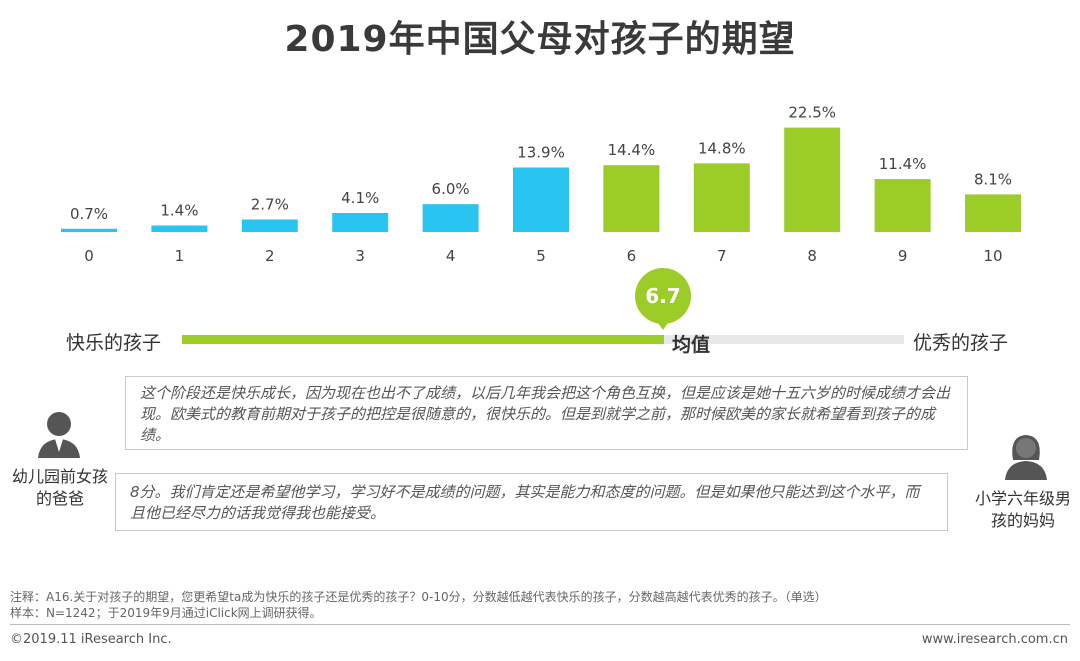  Describe the element at coordinates (663, 323) in the screenshot. I see `mean-marker-pointer` at that location.